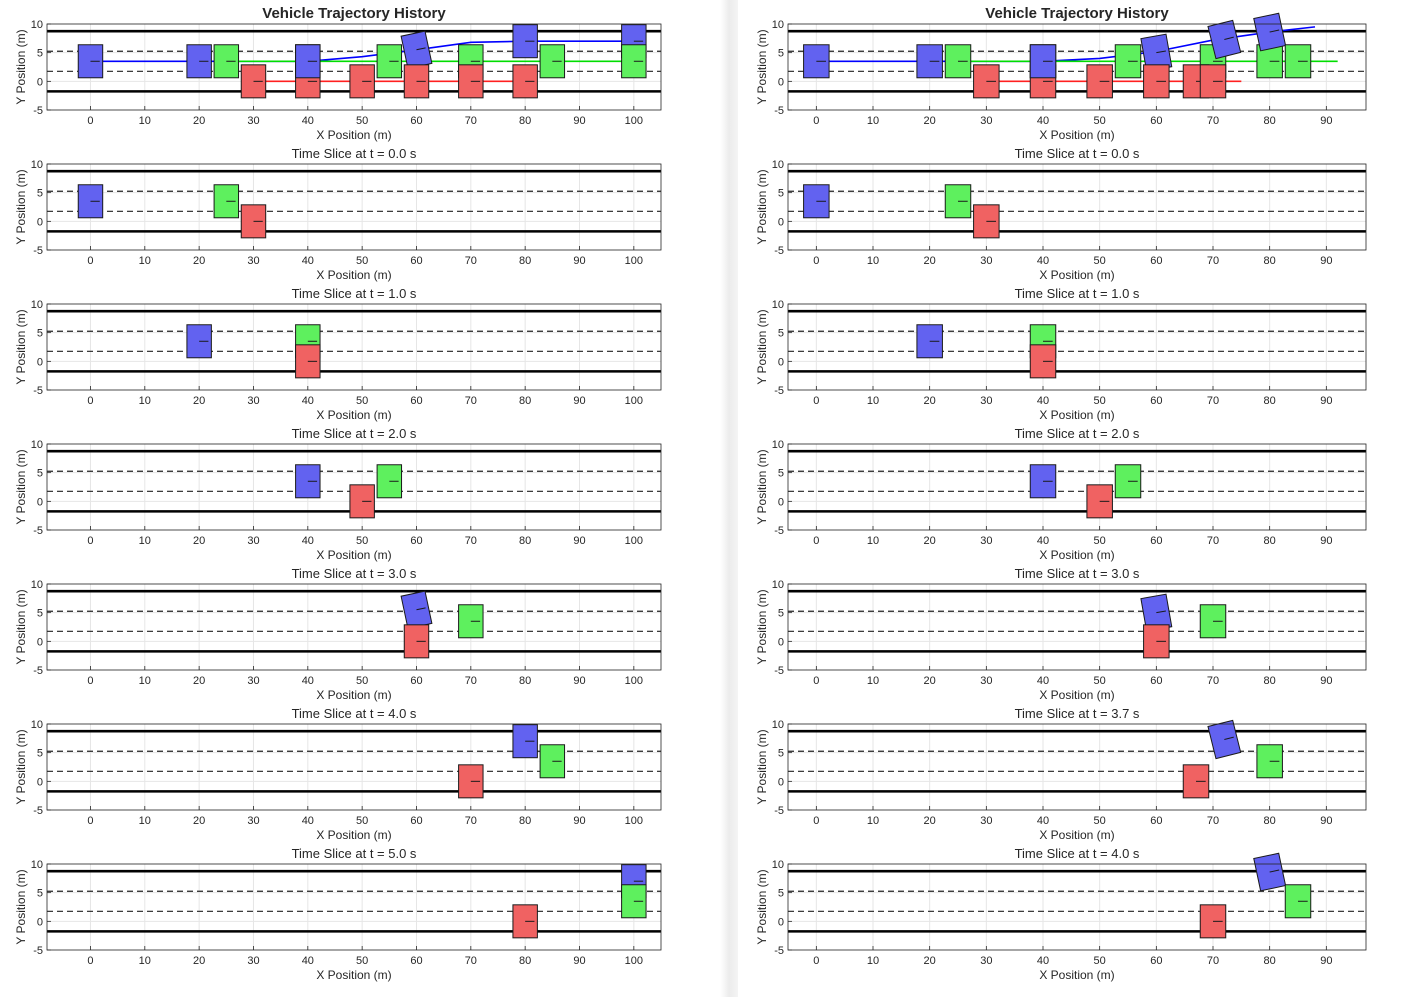  I want to click on subplot-title: Time Slice at t = 1.0 s, so click(354, 293).